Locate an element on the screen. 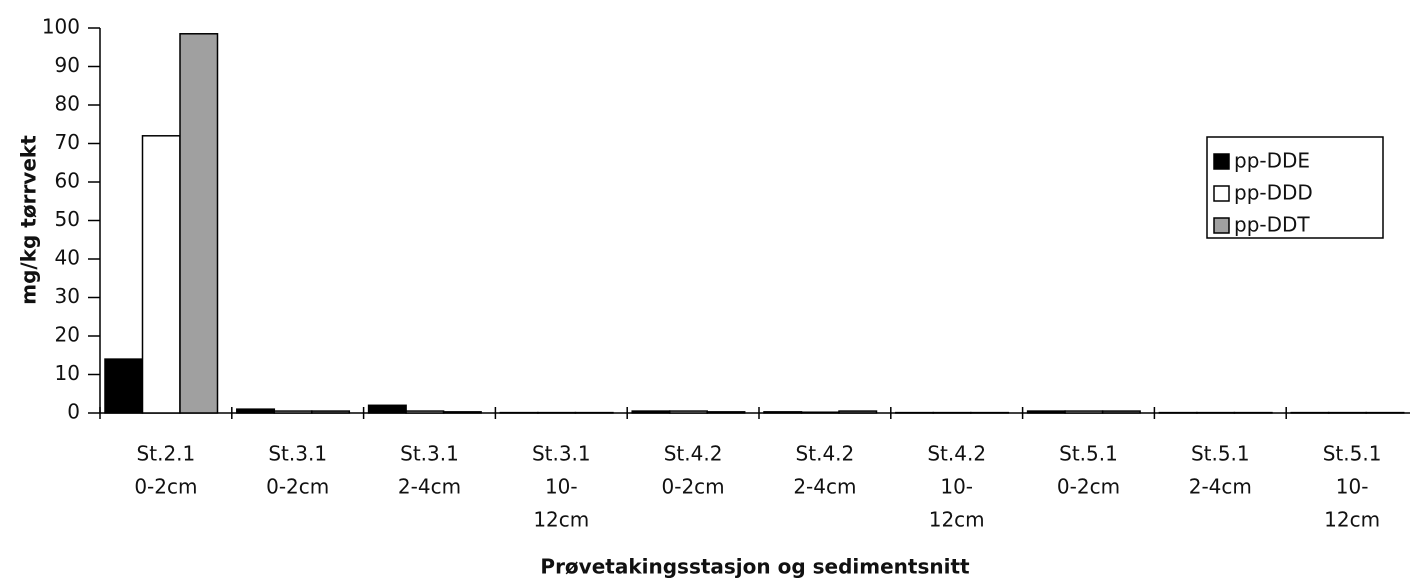 This screenshot has width=1418, height=586. y-axis-title: mg/kg tørrvekt is located at coordinates (29, 220).